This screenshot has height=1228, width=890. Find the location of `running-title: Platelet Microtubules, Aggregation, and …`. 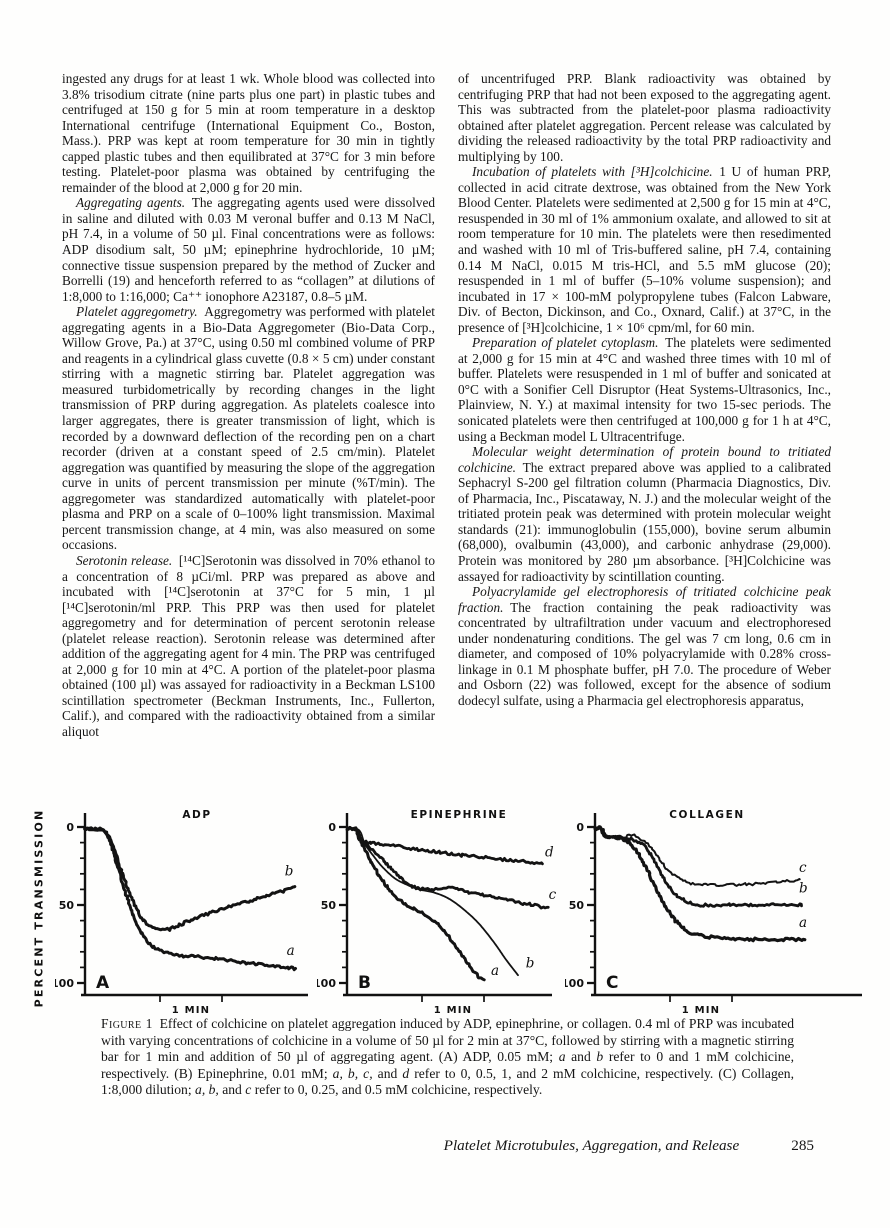

running-title: Platelet Microtubules, Aggregation, and … is located at coordinates (591, 1145).